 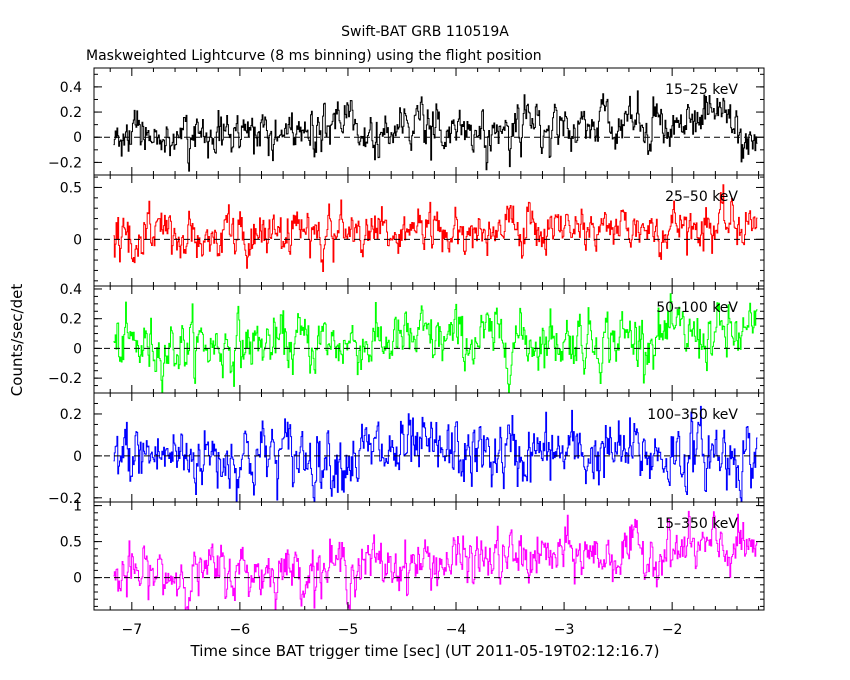 I want to click on chart-title: Swift-BAT GRB 110519A, so click(x=425, y=32).